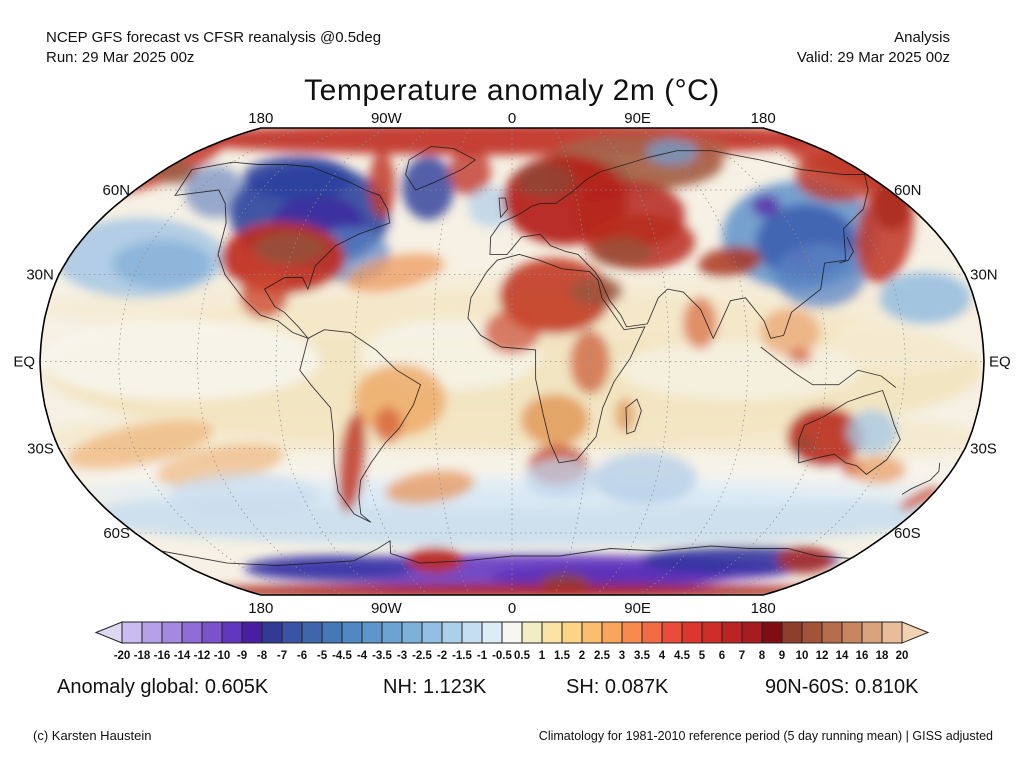 The width and height of the screenshot is (1024, 768). Describe the element at coordinates (842, 687) in the screenshot. I see `stat-90n-60s: 90N-60S: 0.810K` at that location.